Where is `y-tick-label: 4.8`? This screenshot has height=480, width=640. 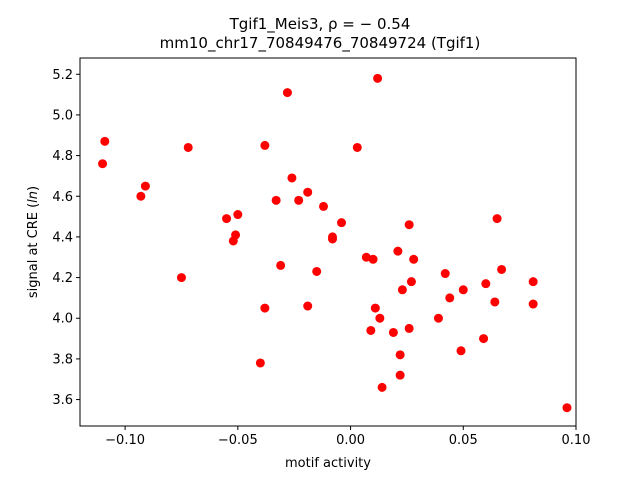
y-tick-label: 4.8 is located at coordinates (62, 156).